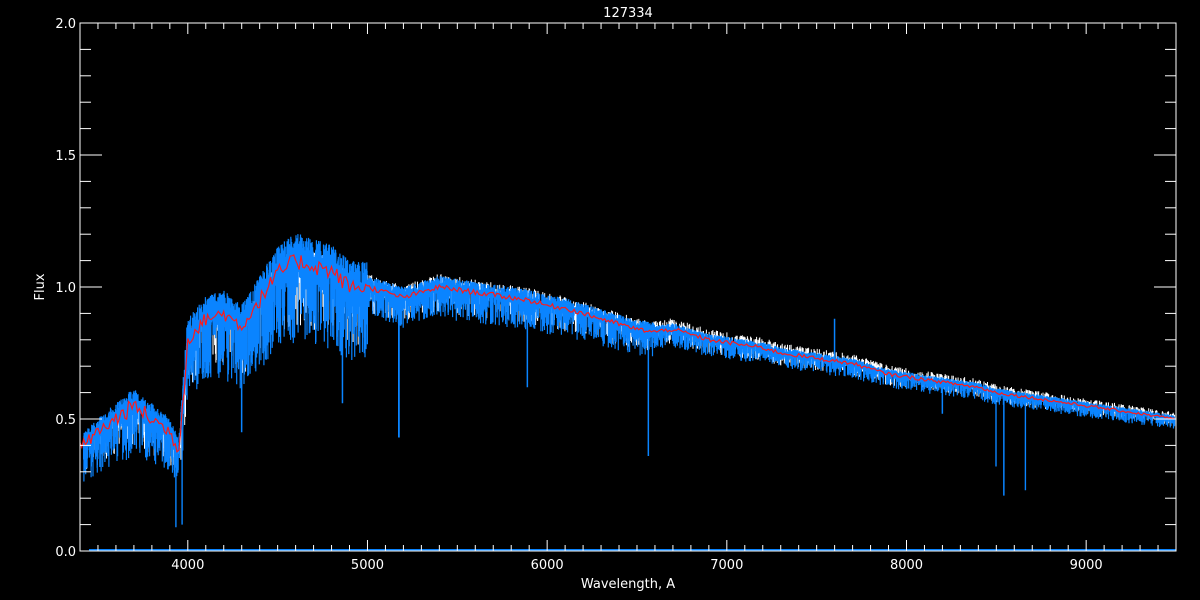 The height and width of the screenshot is (600, 1200). I want to click on y-tick-label: 2.0, so click(65, 24).